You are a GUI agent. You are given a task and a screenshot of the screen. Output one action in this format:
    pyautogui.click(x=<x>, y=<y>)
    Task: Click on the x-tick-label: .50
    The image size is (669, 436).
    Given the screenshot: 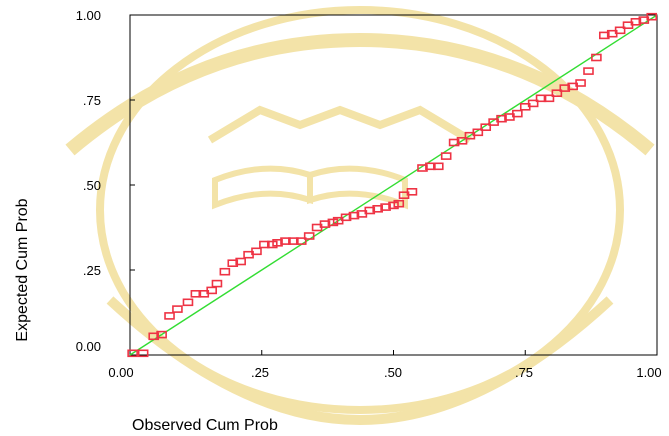 What is the action you would take?
    pyautogui.click(x=393, y=372)
    